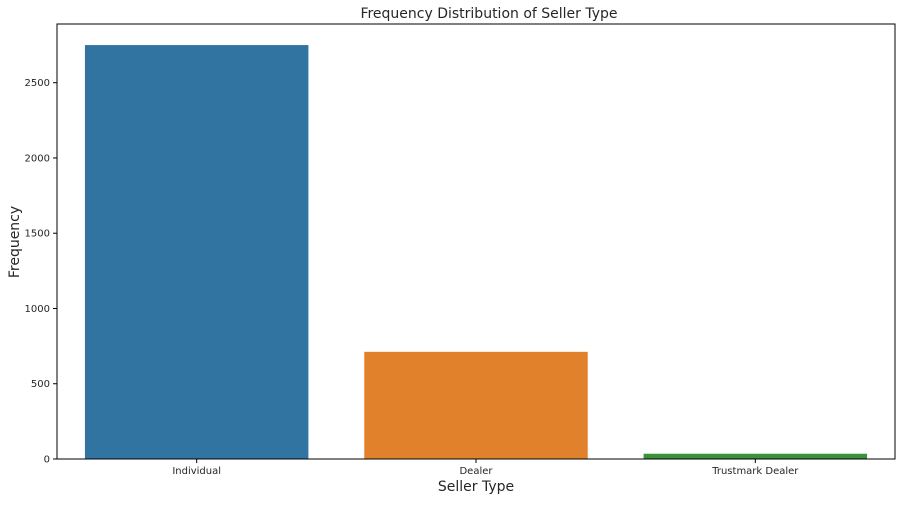 The image size is (901, 505). Describe the element at coordinates (15, 242) in the screenshot. I see `y-axis-label: Frequency` at that location.